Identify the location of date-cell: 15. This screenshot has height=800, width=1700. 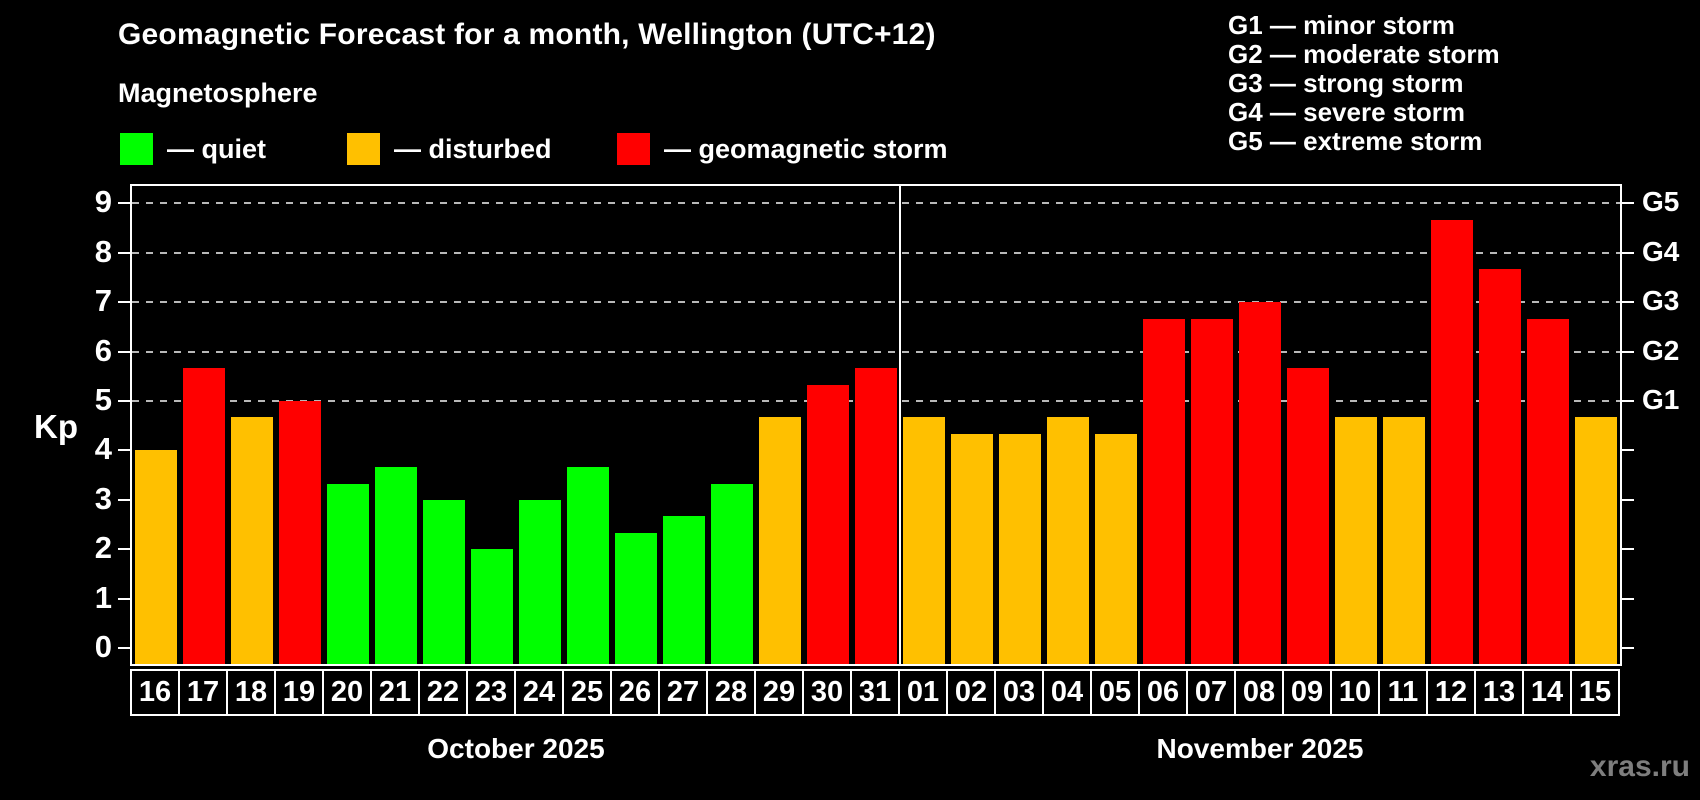
(1595, 692).